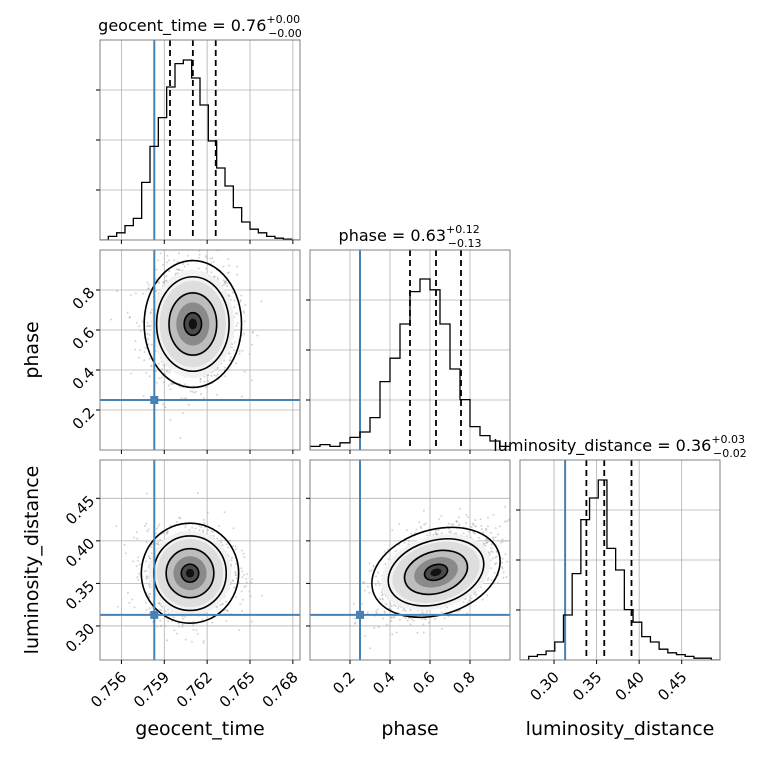 This screenshot has width=760, height=760. Describe the element at coordinates (418, 561) in the screenshot. I see `joint-panel-phase-luminosity_distance` at that location.